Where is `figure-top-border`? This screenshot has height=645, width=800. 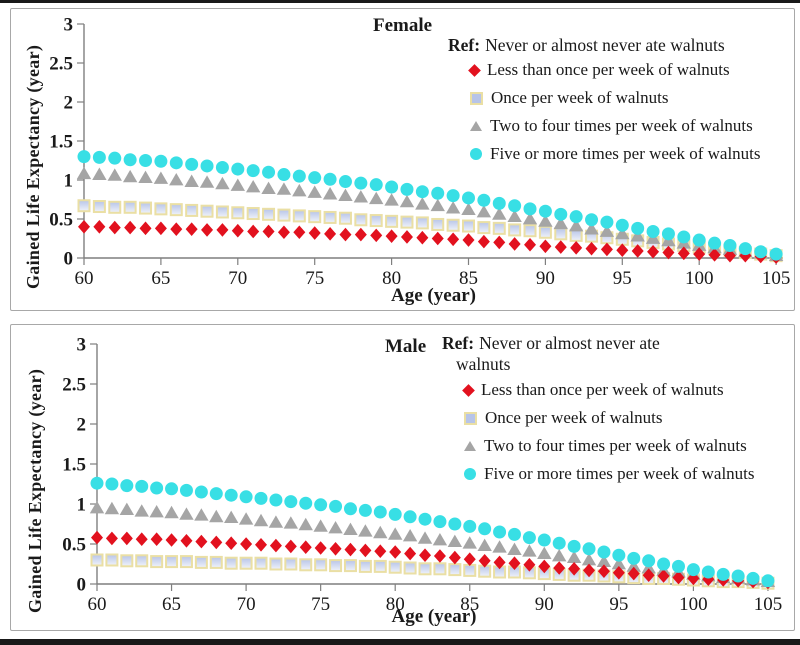
figure-top-border is located at coordinates (400, 1).